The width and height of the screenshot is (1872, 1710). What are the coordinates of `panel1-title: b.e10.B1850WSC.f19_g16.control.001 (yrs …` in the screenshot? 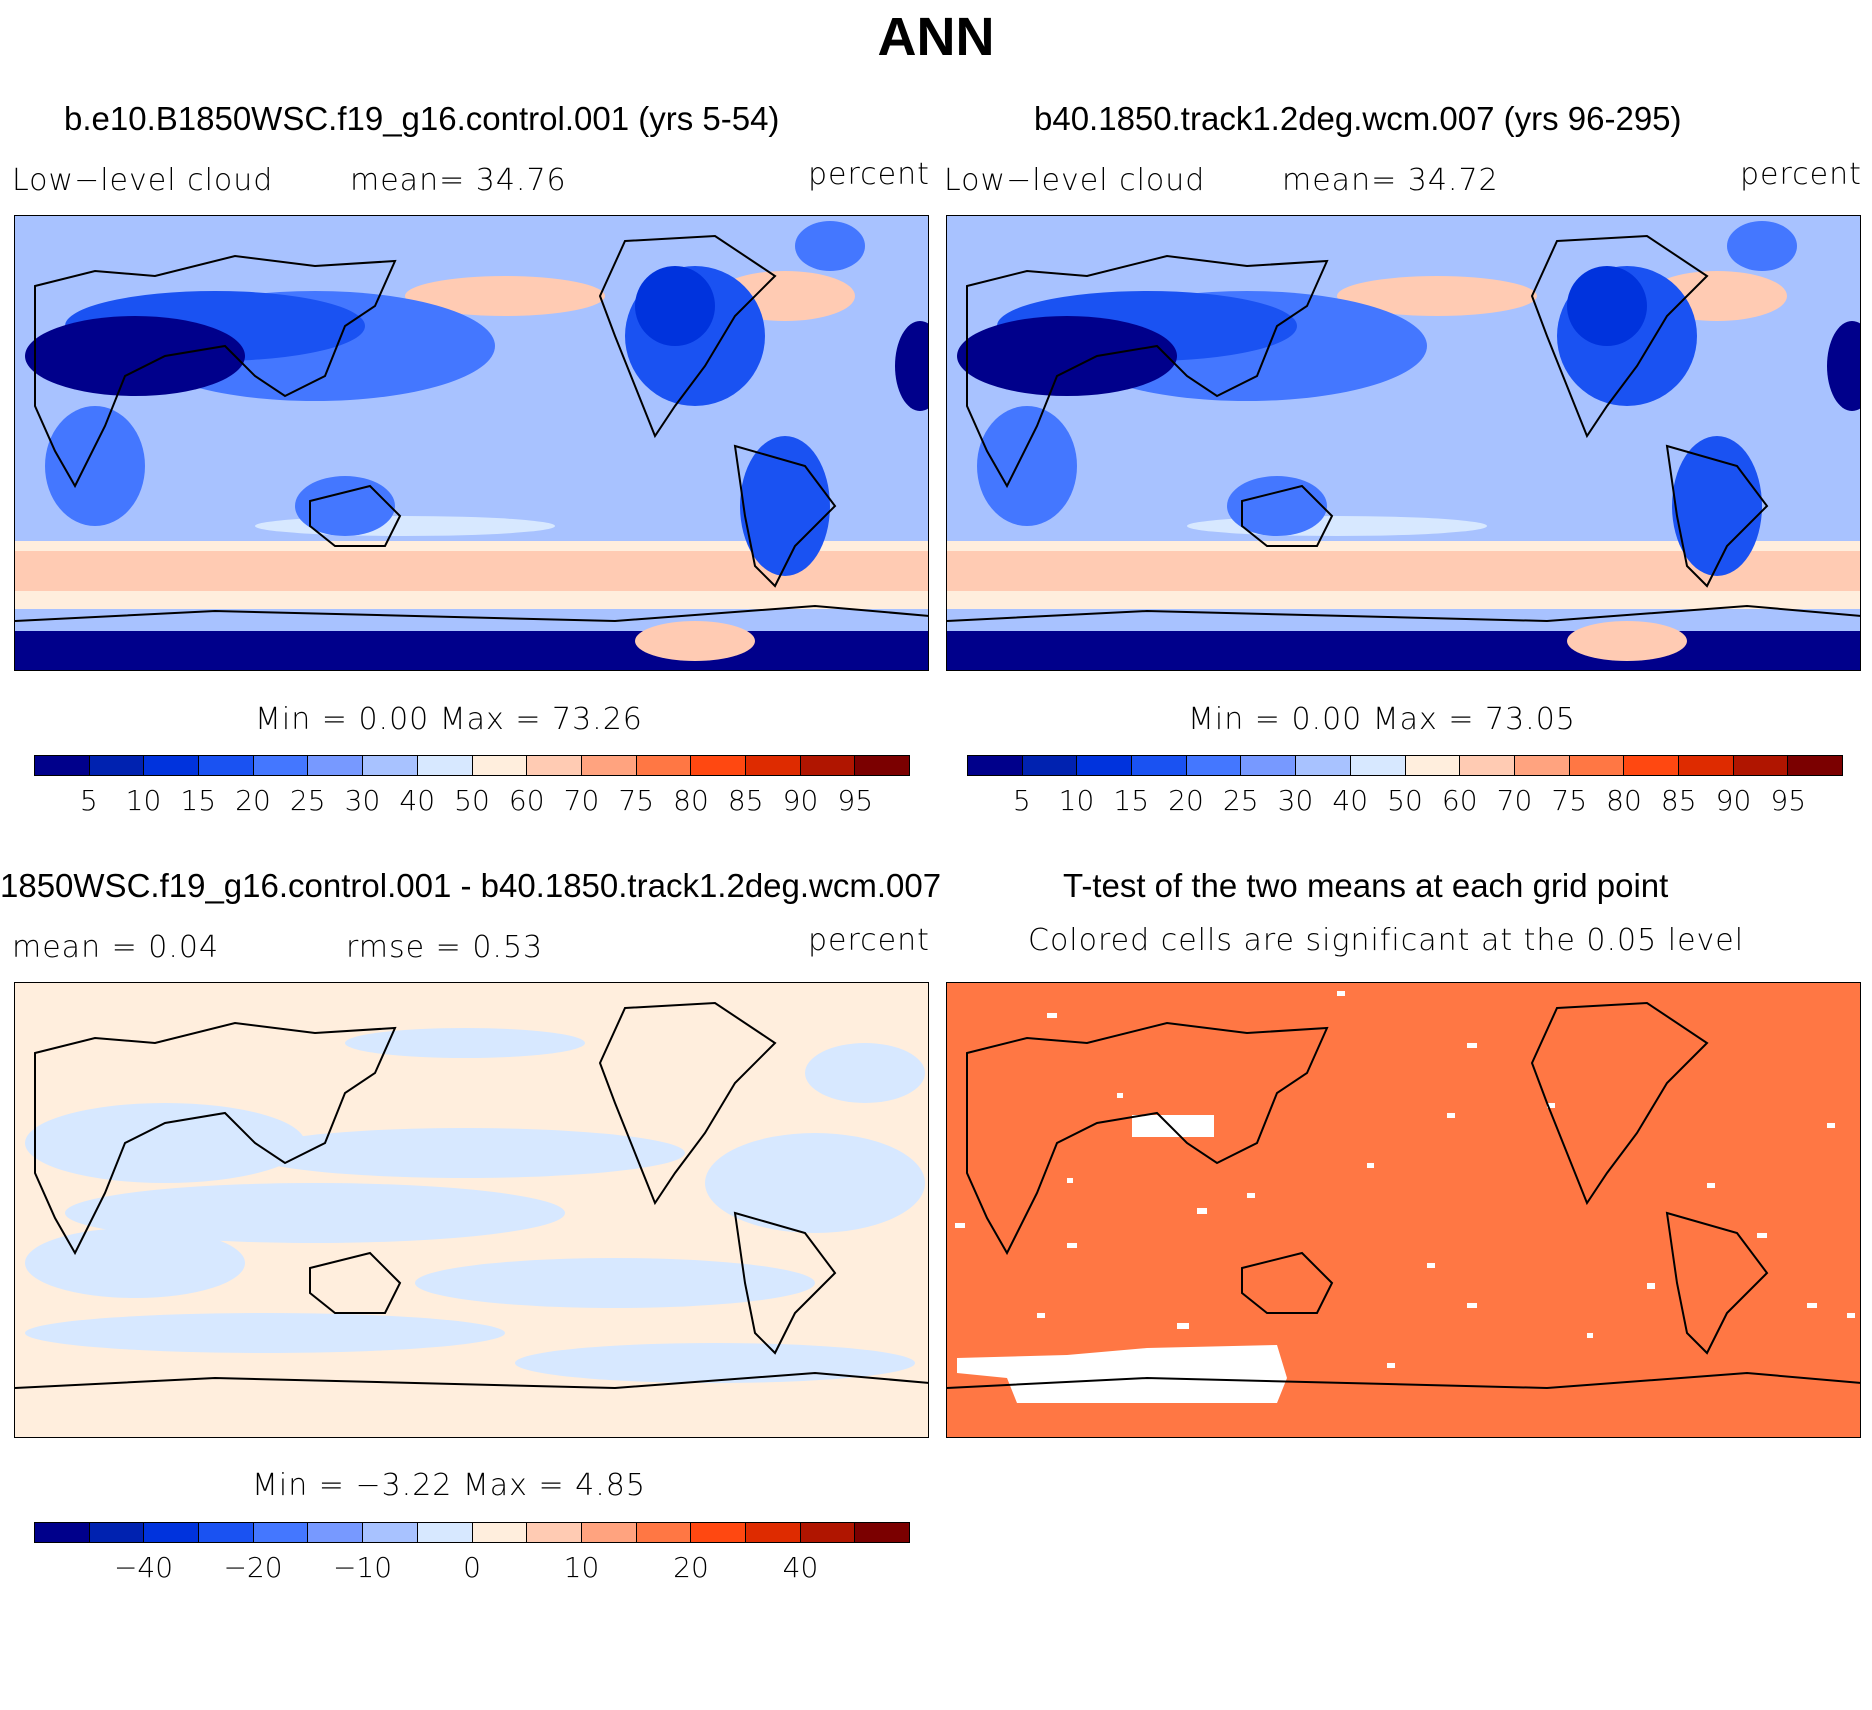 It's located at (422, 118).